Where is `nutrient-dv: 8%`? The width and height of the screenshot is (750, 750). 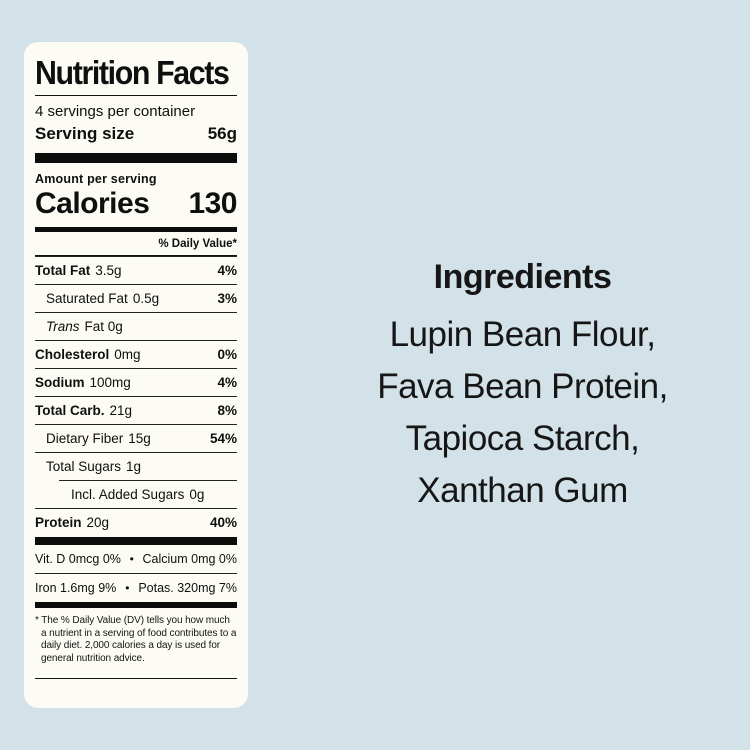 nutrient-dv: 8% is located at coordinates (227, 411).